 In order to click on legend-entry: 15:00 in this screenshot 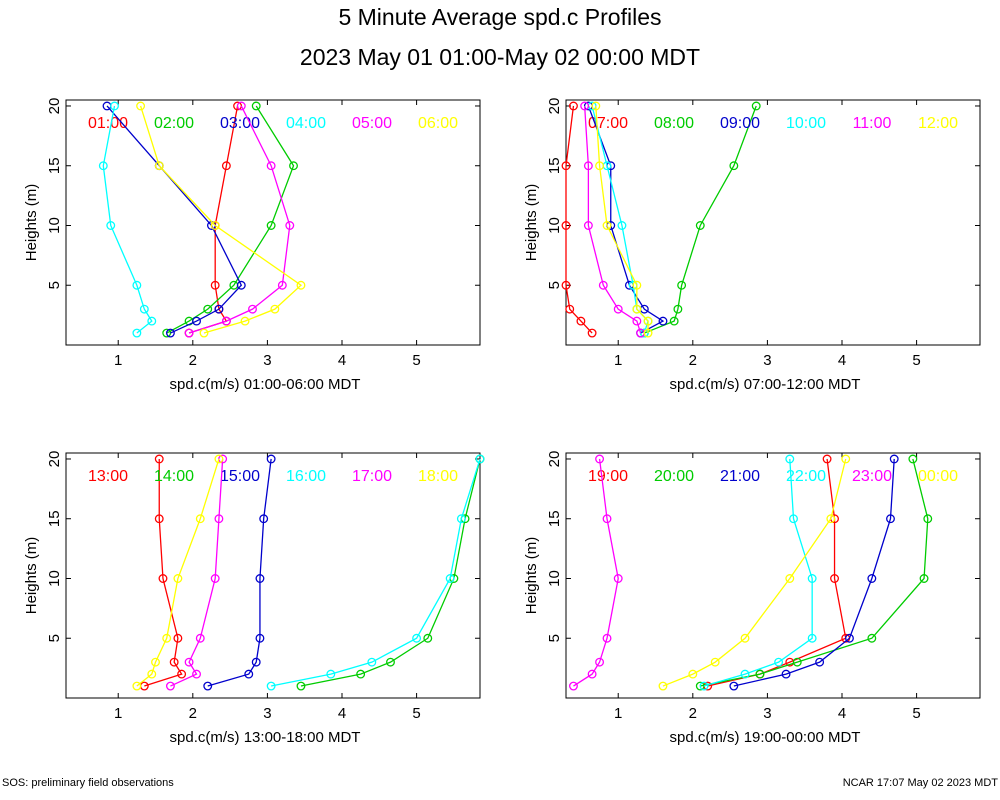, I will do `click(240, 476)`.